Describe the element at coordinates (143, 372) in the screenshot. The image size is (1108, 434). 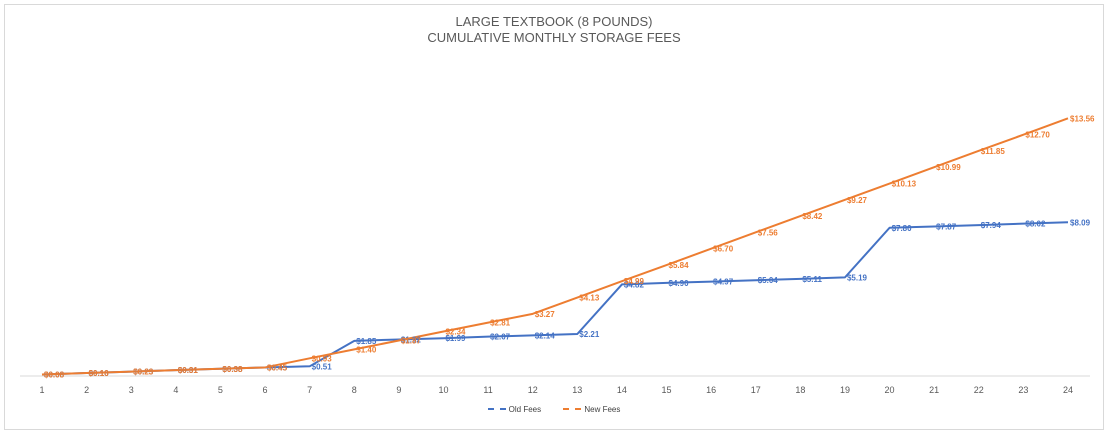
I see `data-label: $0.23` at that location.